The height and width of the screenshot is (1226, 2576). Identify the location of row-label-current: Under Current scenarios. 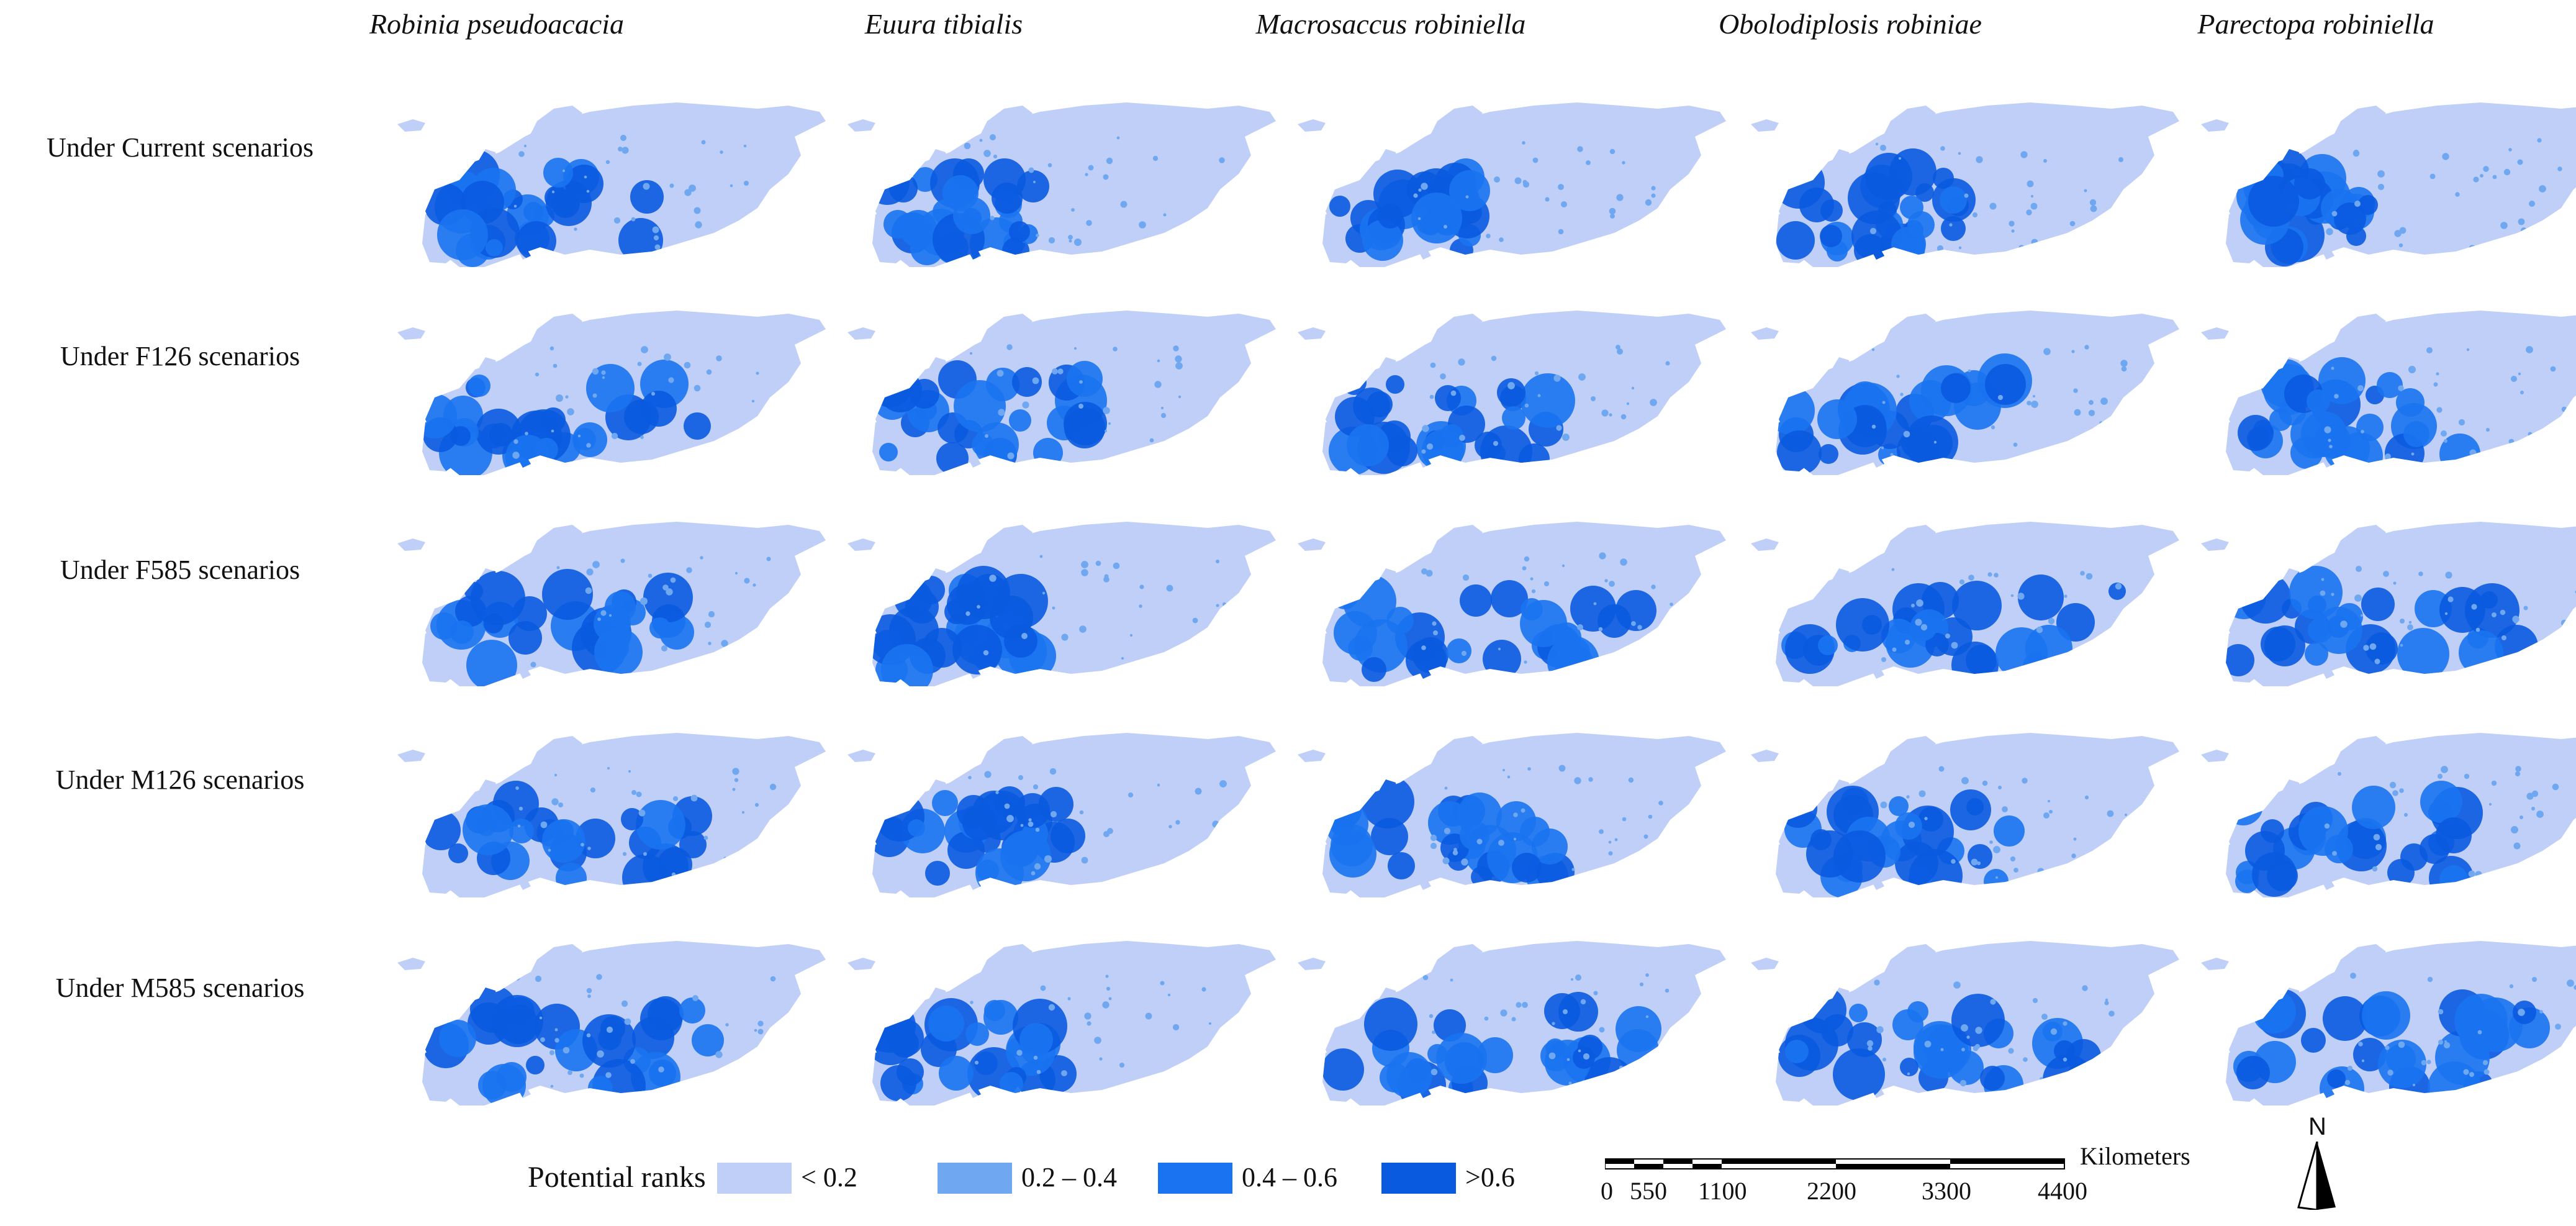
(180, 147).